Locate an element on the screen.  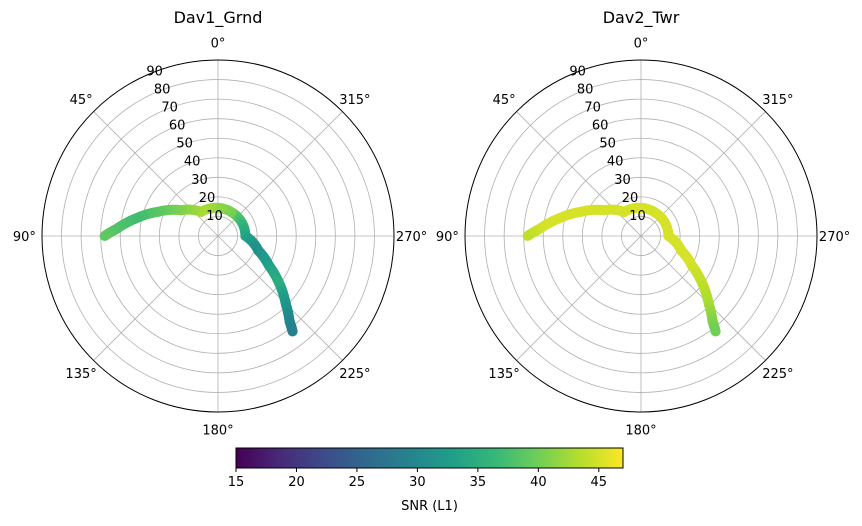
colorbar-tick-label: 15 is located at coordinates (236, 482).